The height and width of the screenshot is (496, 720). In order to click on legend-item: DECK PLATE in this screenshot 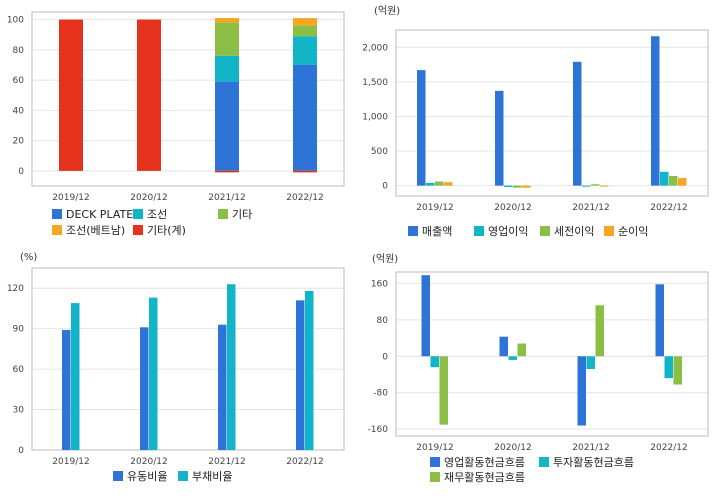, I will do `click(92, 214)`.